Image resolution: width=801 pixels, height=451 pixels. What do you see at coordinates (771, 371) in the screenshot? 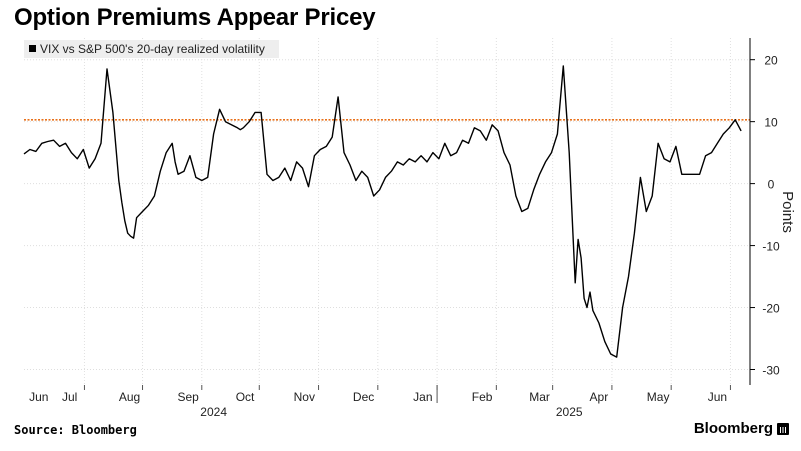
I see `y-tick-label: -30` at bounding box center [771, 371].